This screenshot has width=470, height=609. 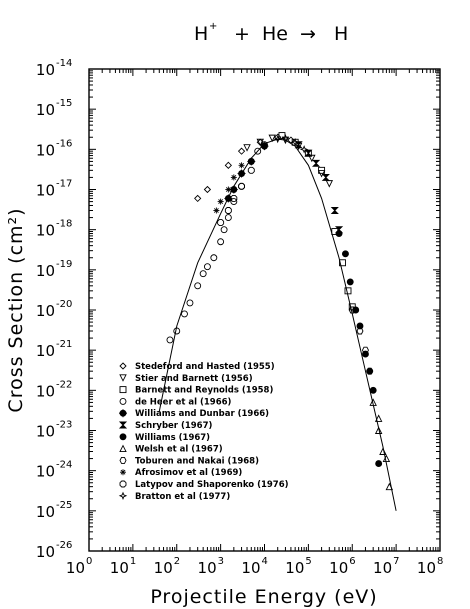 I want to click on x-tick-label-exponent: 0, so click(x=89, y=561).